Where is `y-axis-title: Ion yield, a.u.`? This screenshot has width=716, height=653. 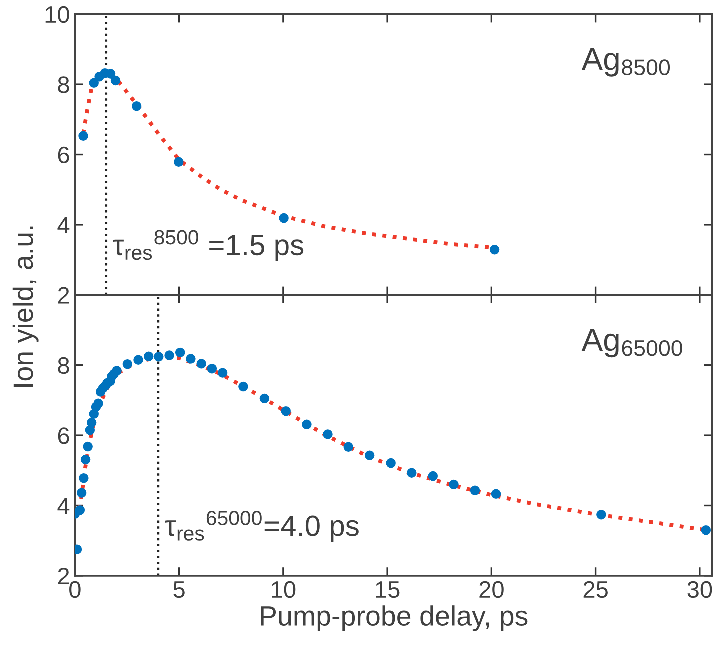 y-axis-title: Ion yield, a.u. is located at coordinates (25, 306).